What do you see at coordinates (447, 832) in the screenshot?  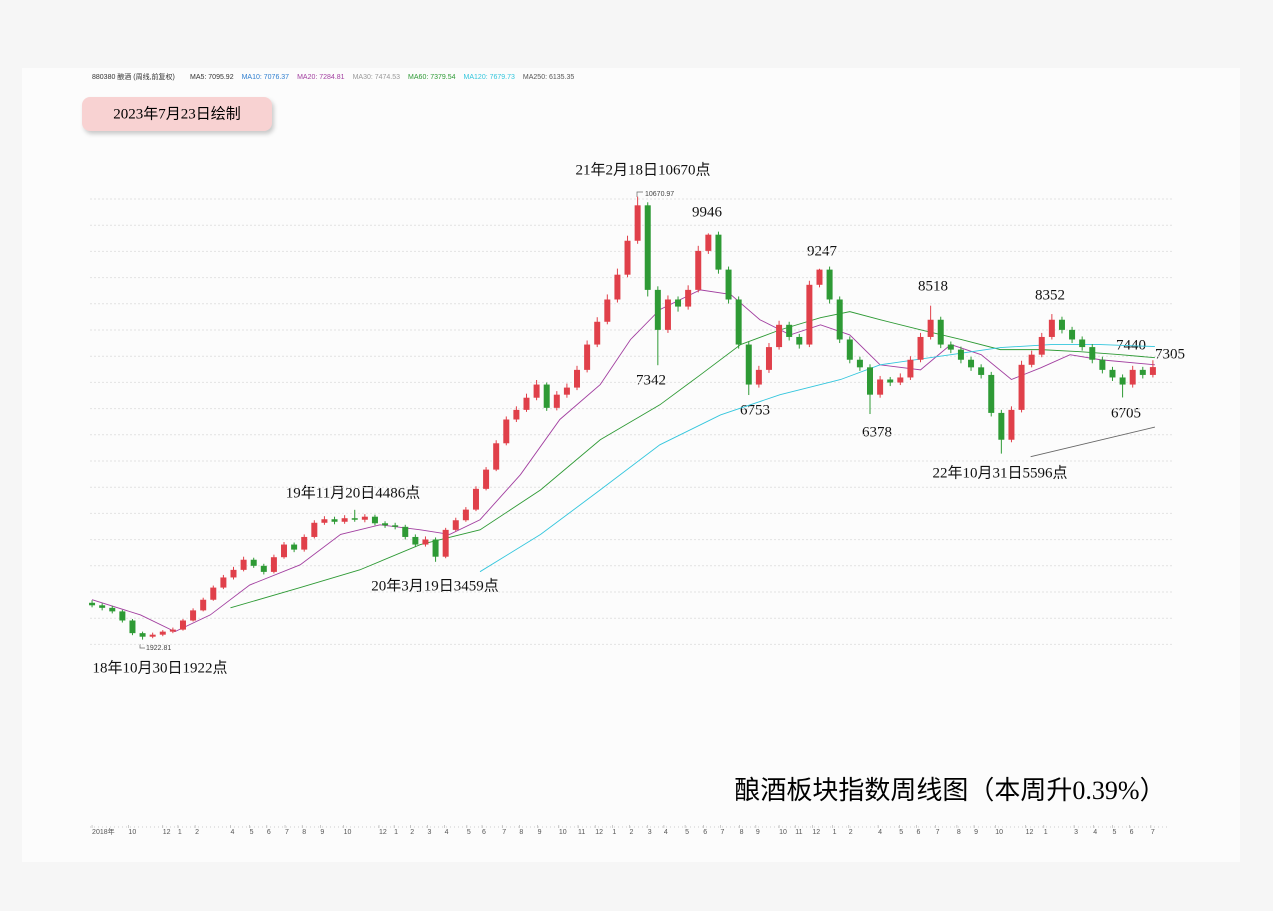 I see `x-tick-label: 4` at bounding box center [447, 832].